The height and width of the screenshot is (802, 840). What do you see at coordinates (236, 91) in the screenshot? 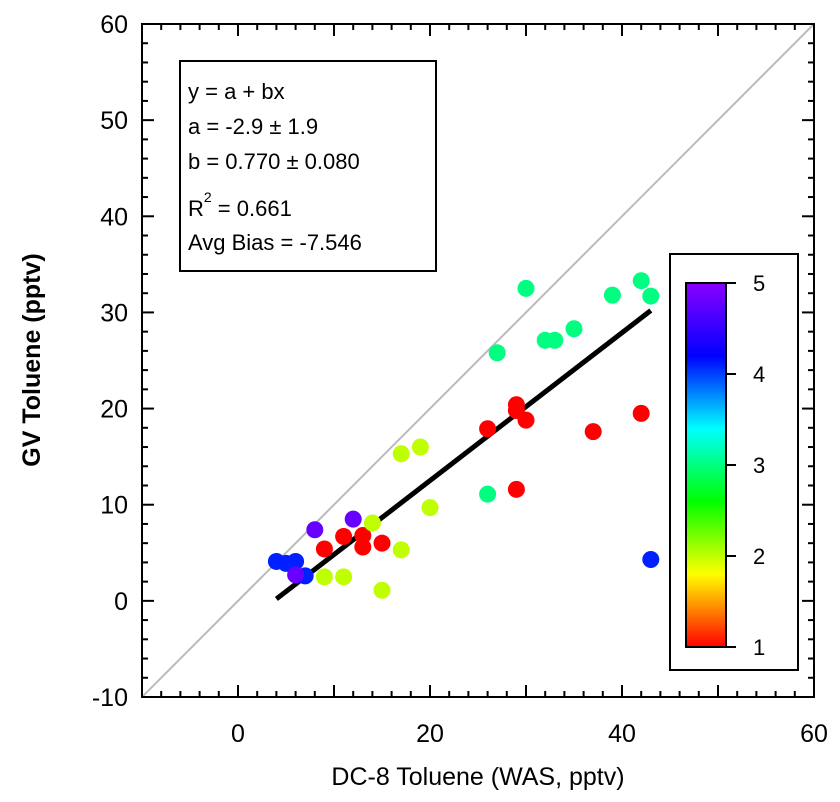
I see `stats-equation: y = a + bx` at bounding box center [236, 91].